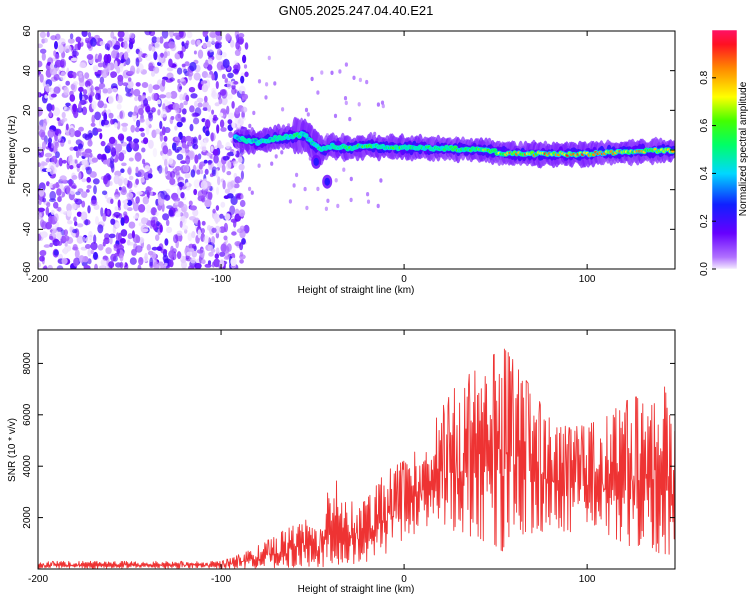 Image resolution: width=750 pixels, height=600 pixels. Describe the element at coordinates (356, 589) in the screenshot. I see `snr-x-label: Height of straight line (km)` at that location.